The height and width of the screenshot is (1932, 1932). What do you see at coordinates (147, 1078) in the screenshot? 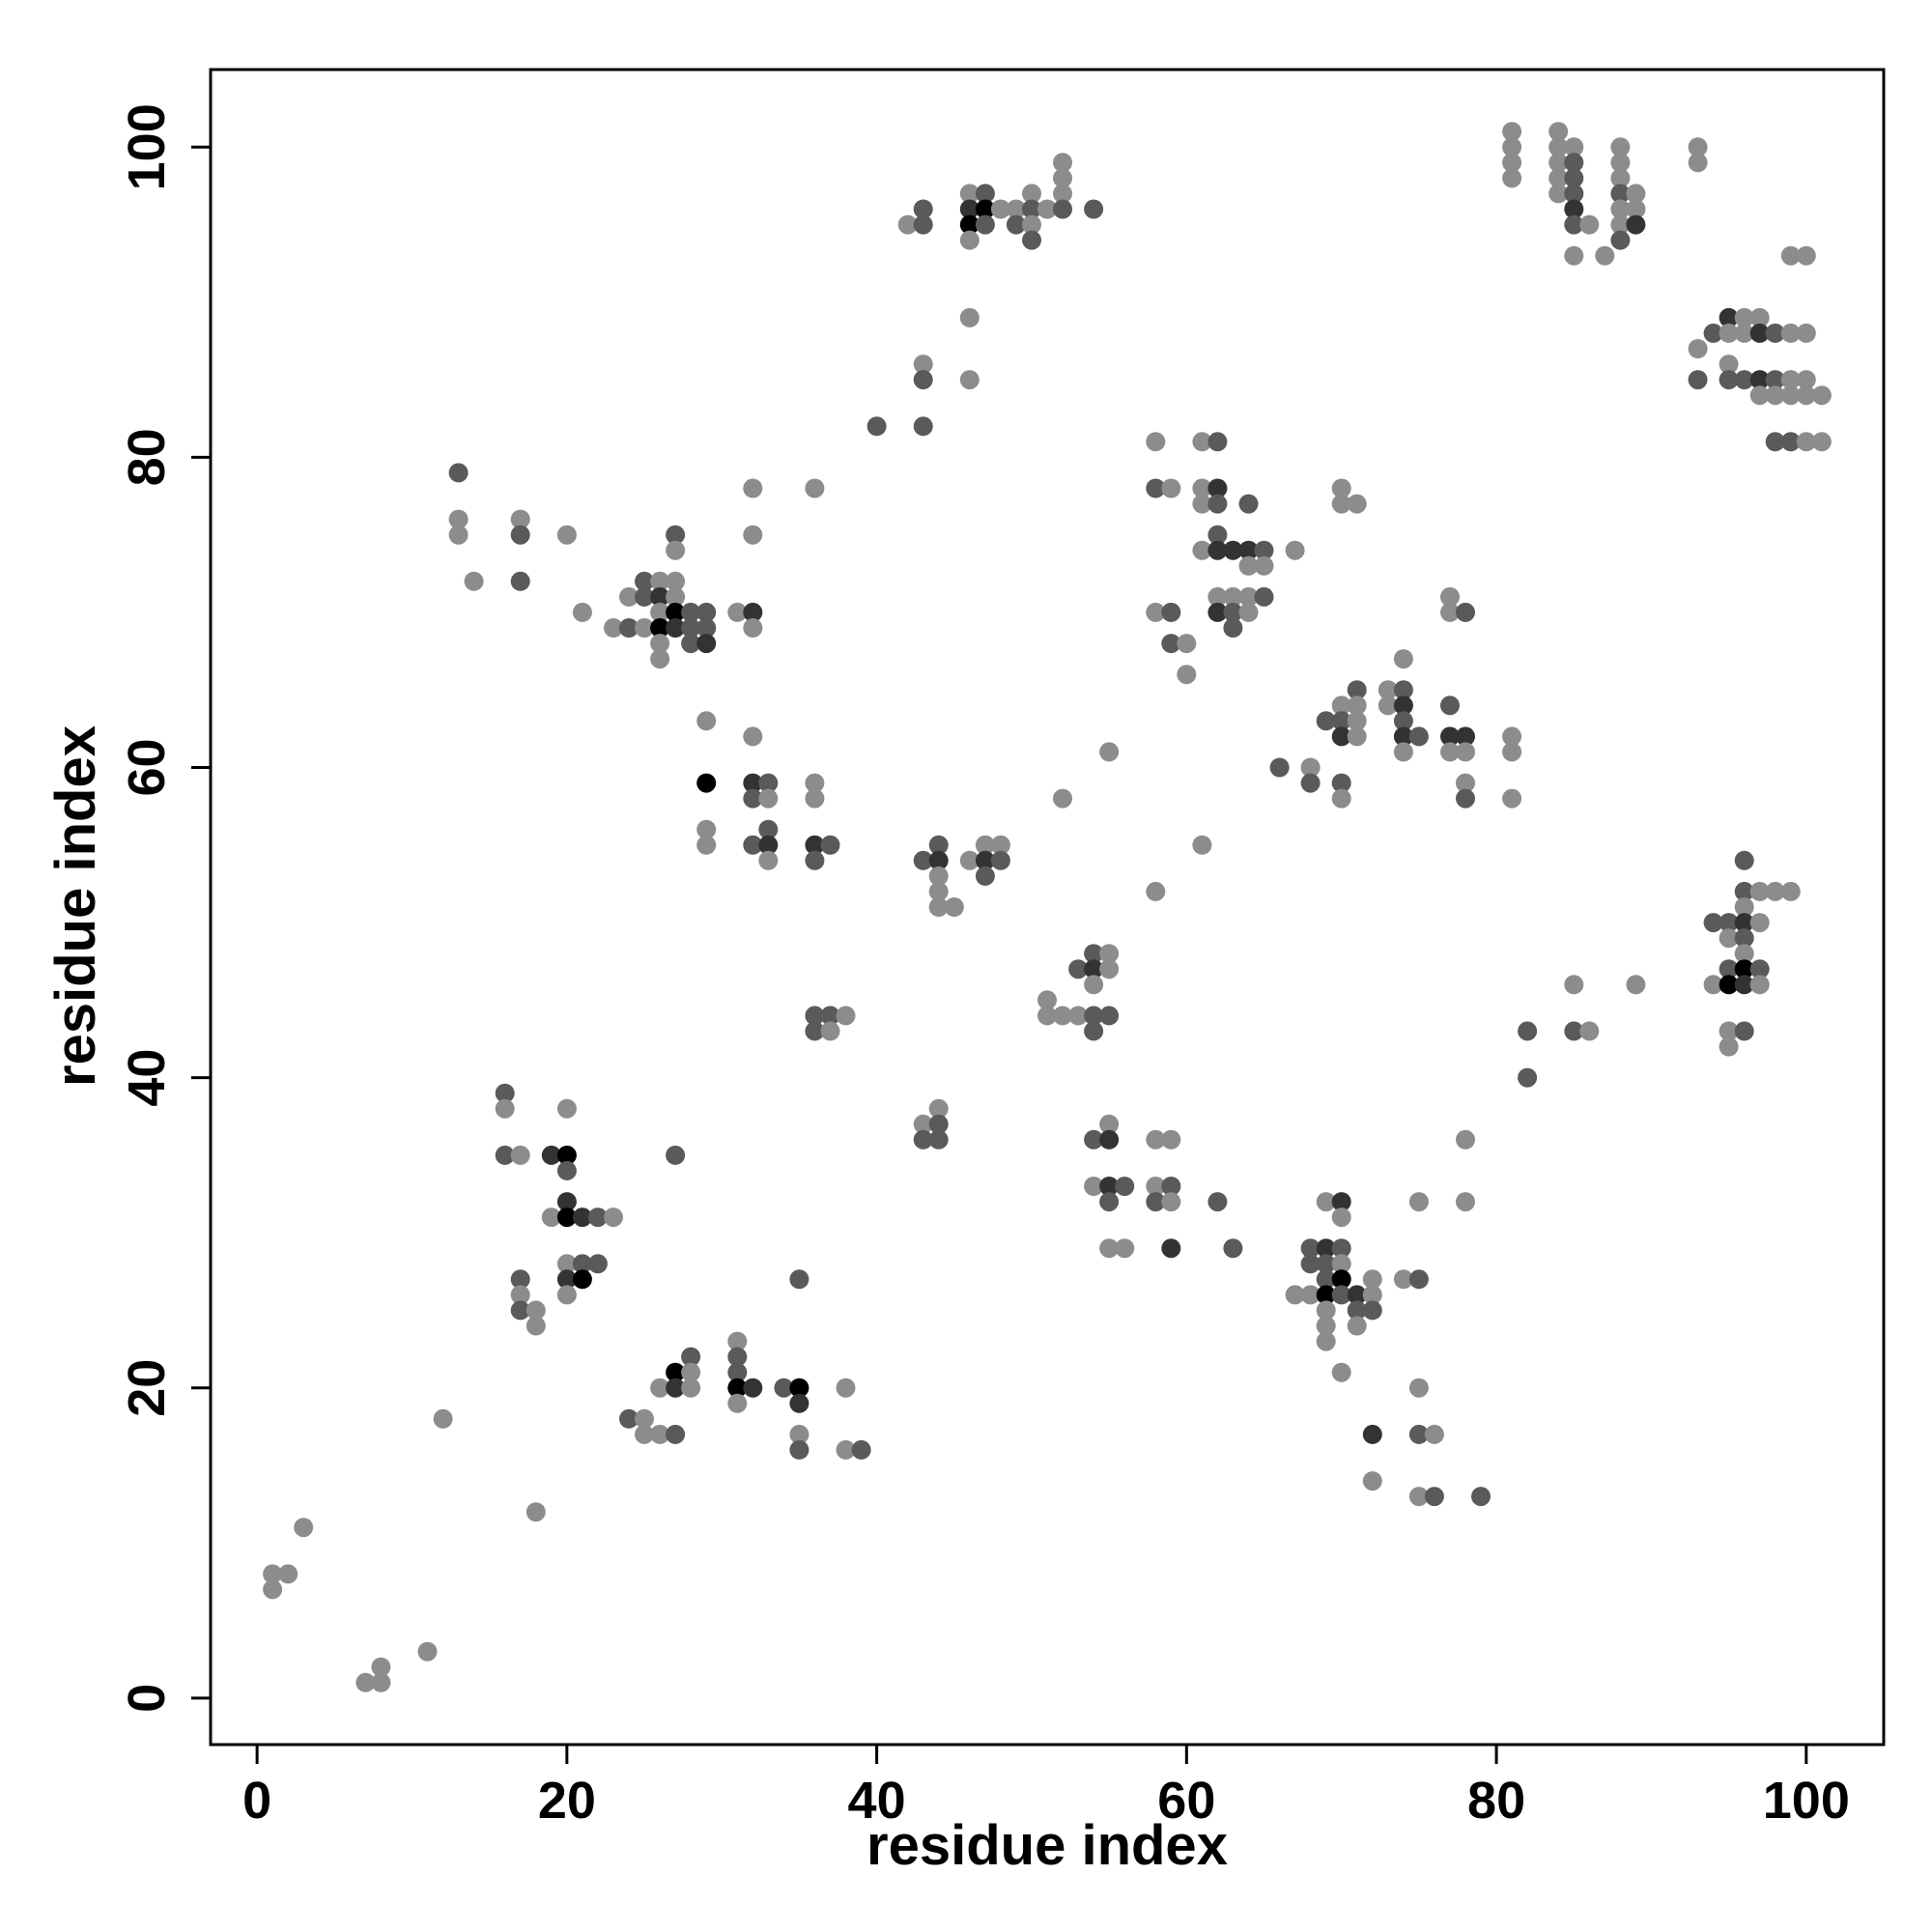
I see `y-tick-label: 40` at bounding box center [147, 1078].